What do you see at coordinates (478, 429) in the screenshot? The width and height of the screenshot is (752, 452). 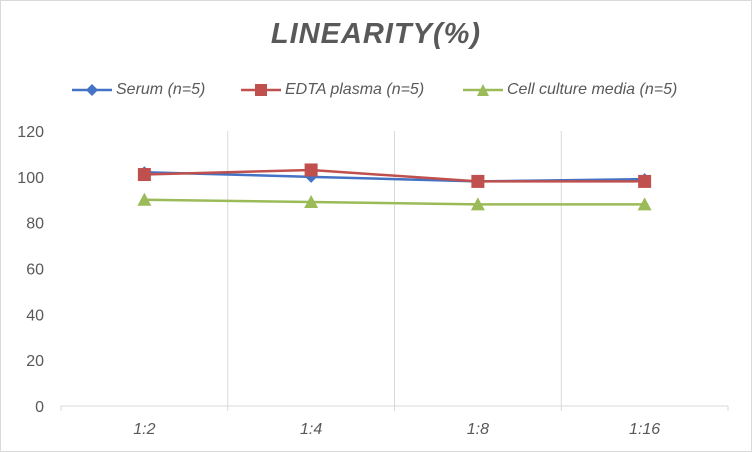 I see `x-tick-label: 1:8` at bounding box center [478, 429].